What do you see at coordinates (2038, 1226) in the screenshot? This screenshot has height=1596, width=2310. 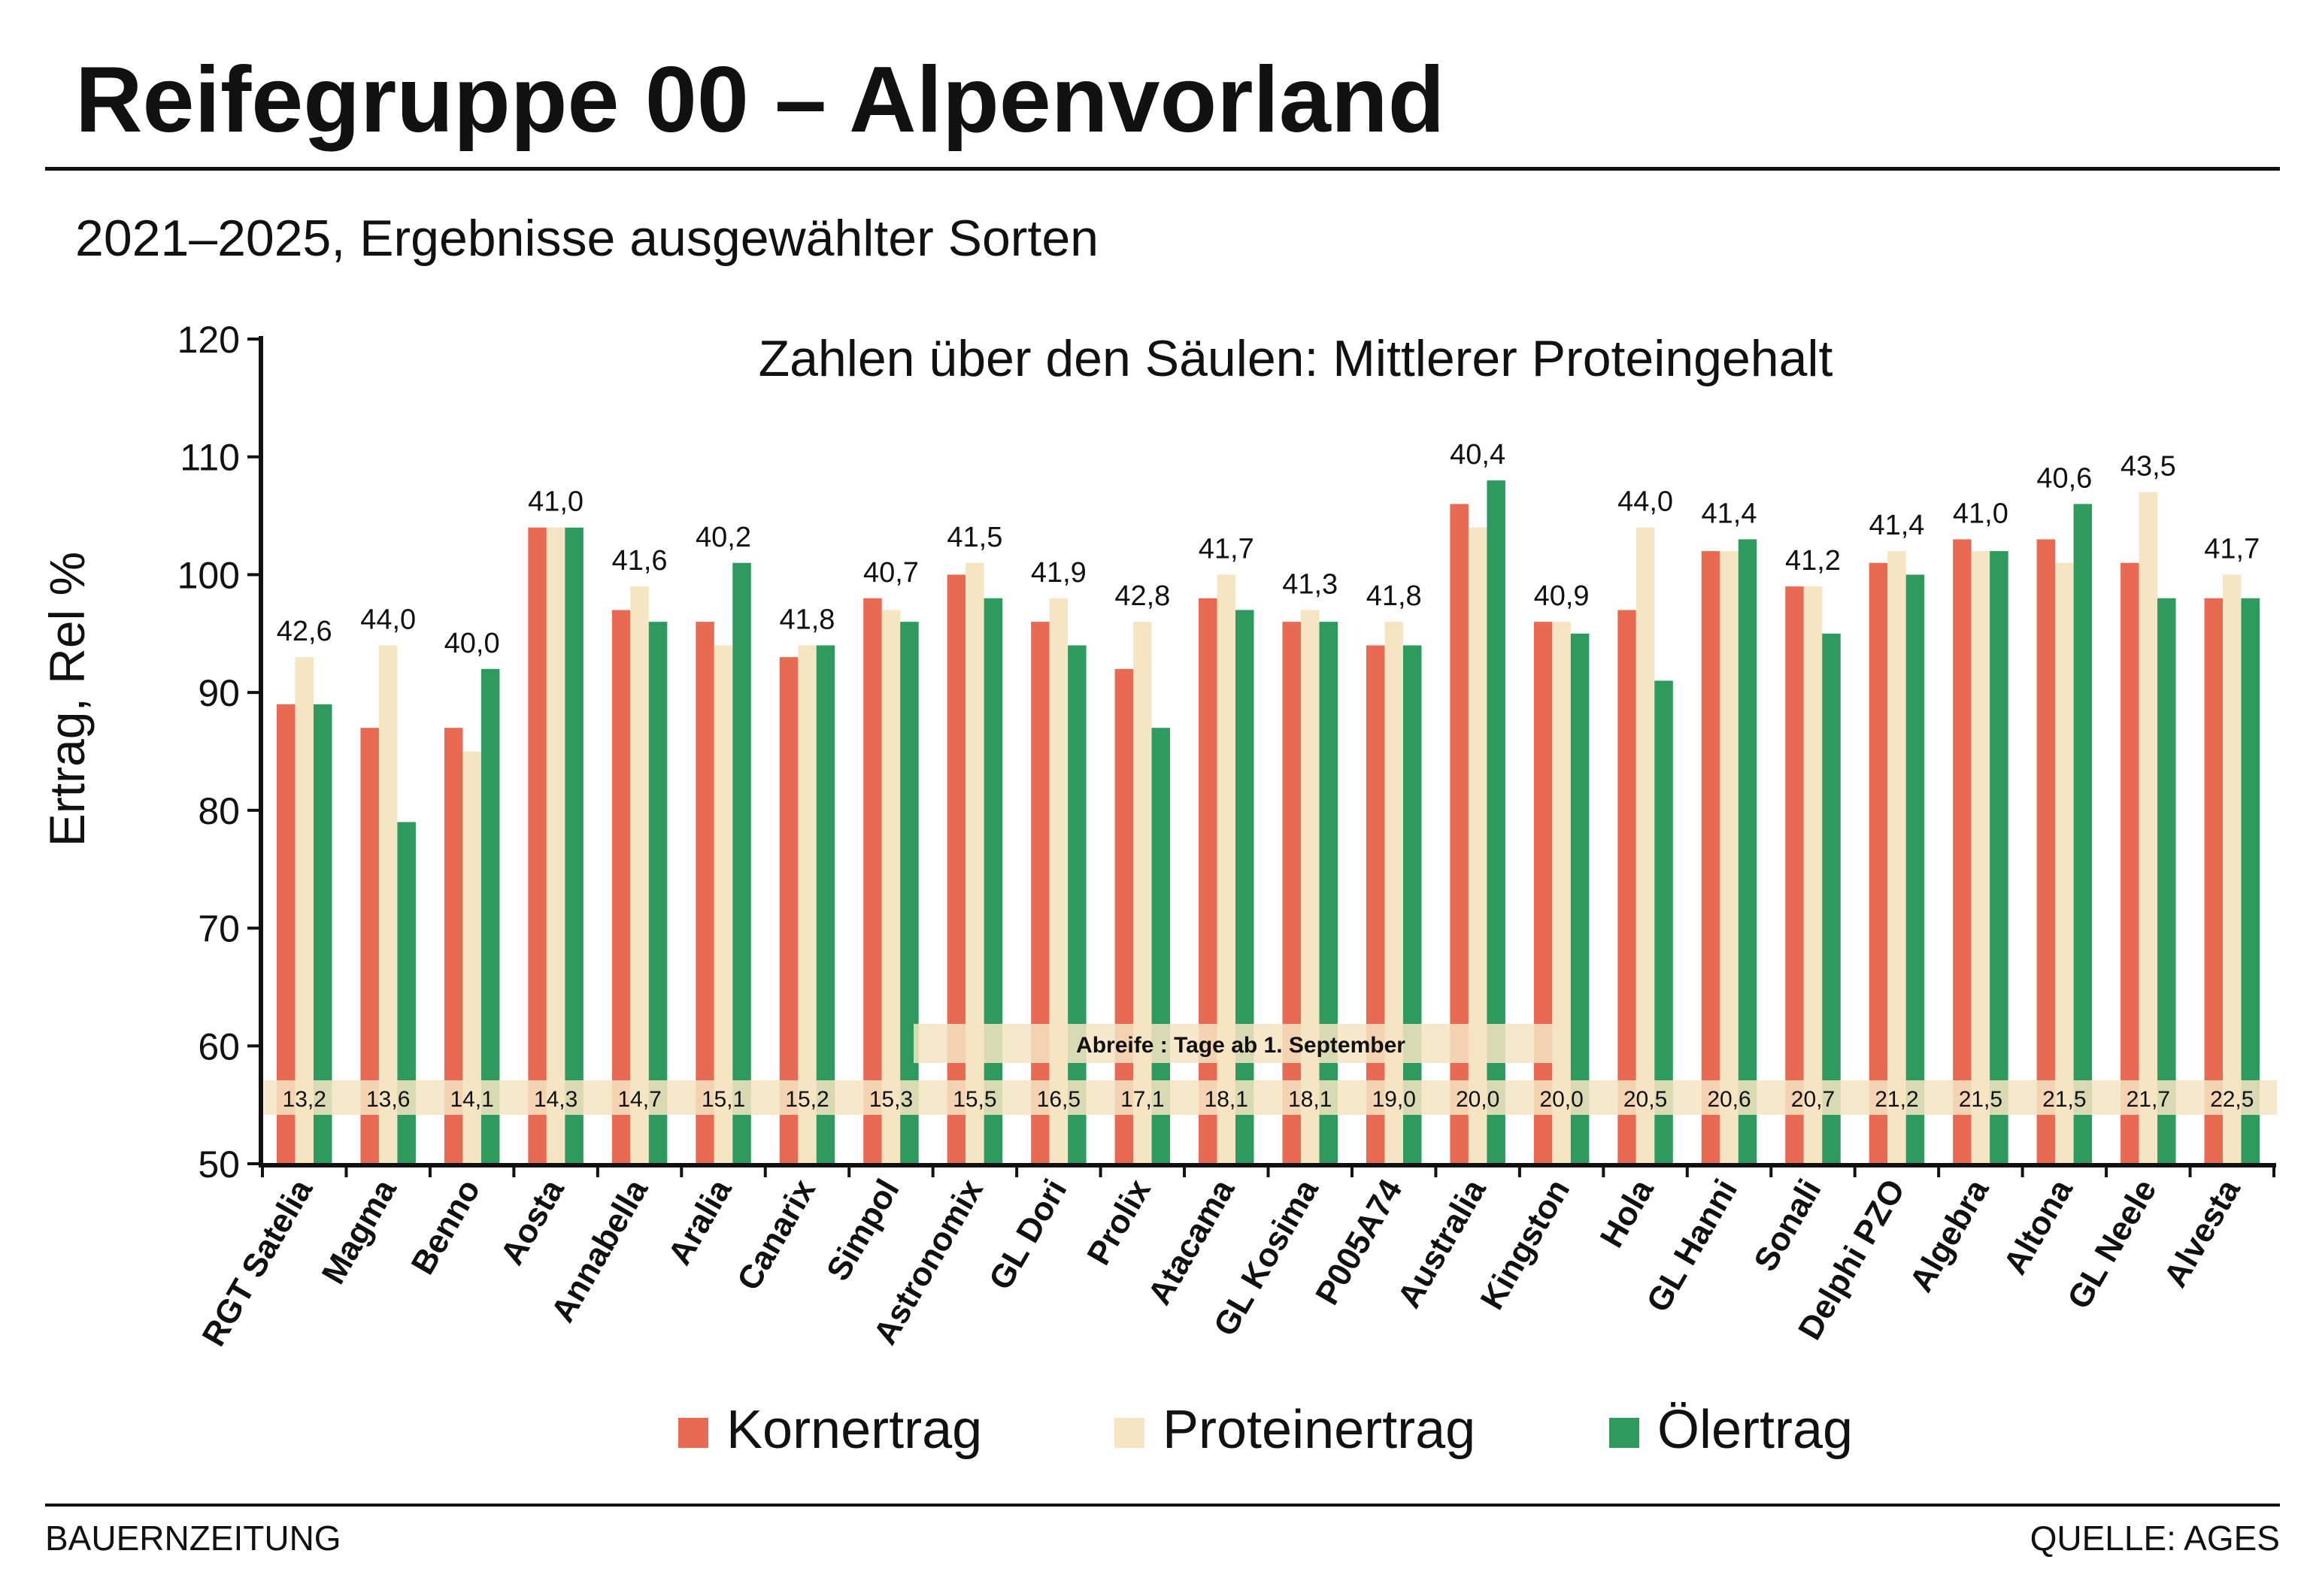 I see `x-tick-label: Altona` at bounding box center [2038, 1226].